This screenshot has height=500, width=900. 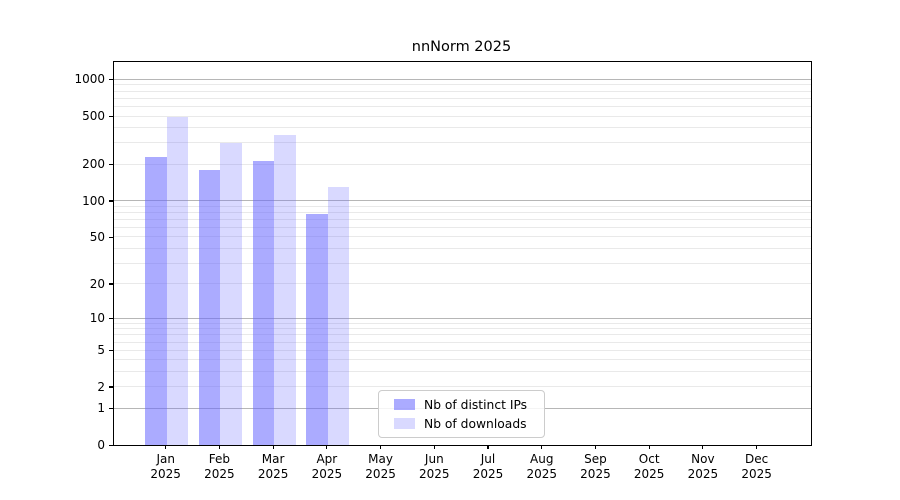 I want to click on y-tick-label: 100, so click(x=93, y=200).